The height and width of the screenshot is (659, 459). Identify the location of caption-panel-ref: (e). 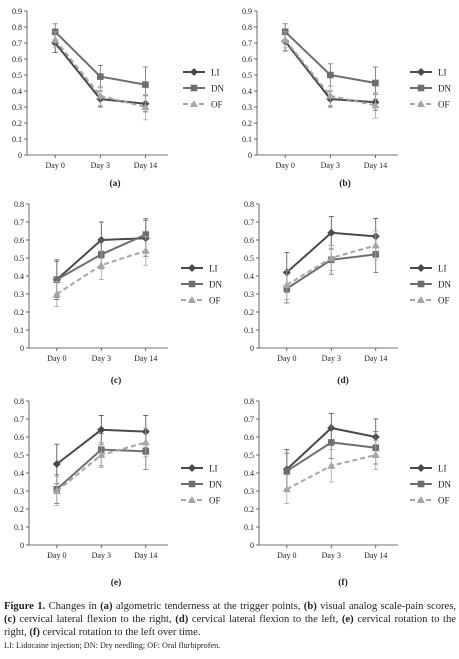
(347, 620).